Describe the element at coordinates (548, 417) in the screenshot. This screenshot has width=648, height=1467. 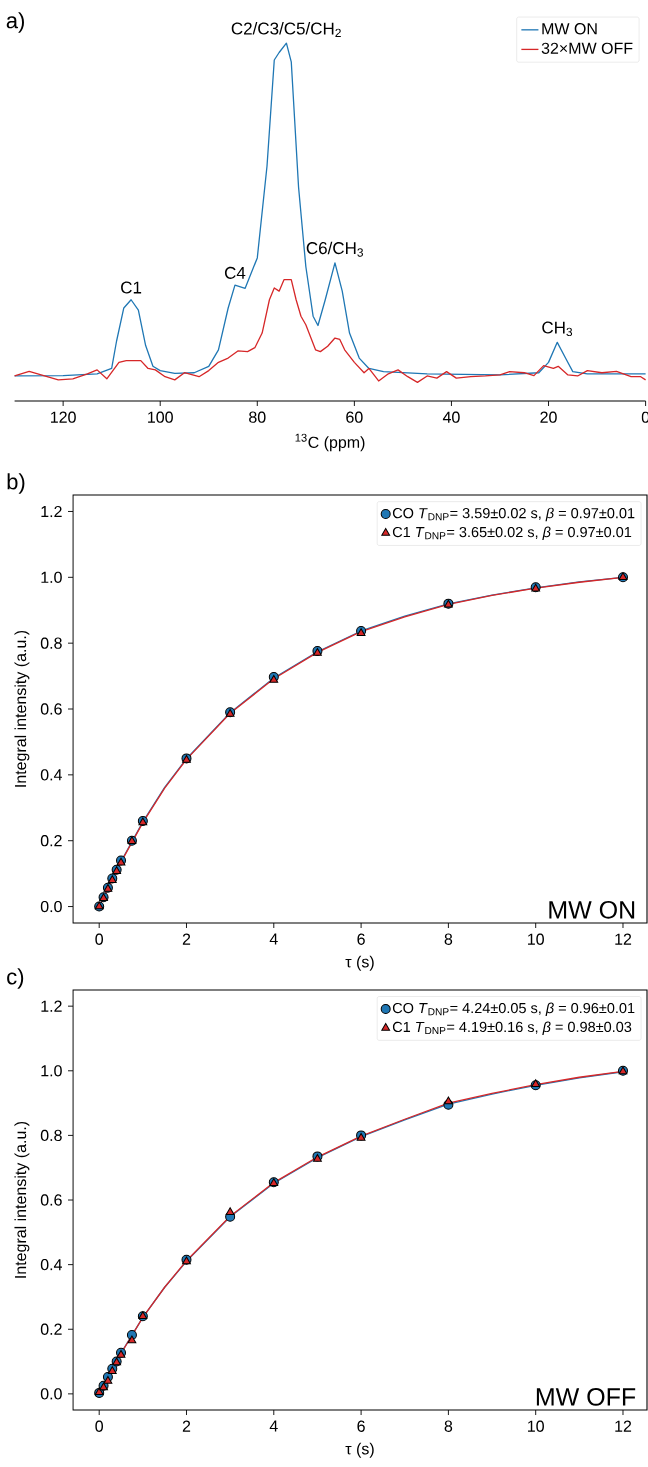
I see `x-tick-label: 20` at that location.